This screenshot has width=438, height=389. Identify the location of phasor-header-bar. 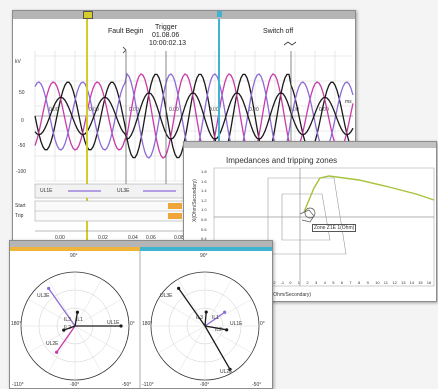
(141, 244).